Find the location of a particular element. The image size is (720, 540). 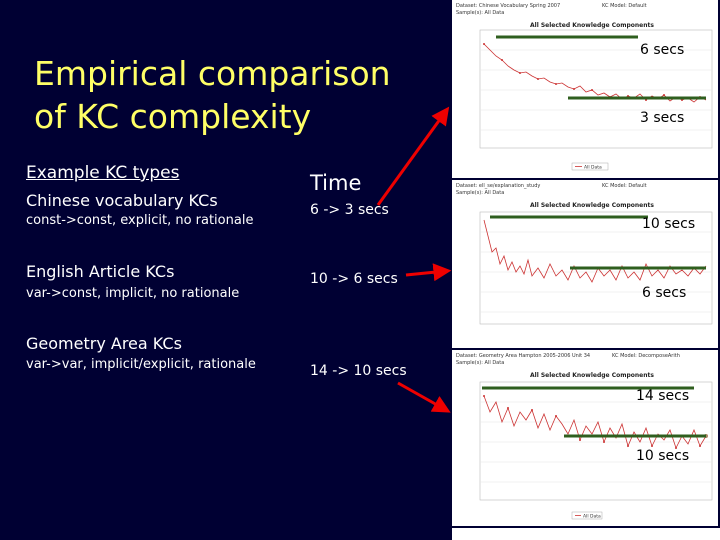

slide-title-line2: of KC complexity is located at coordinates (173, 116).